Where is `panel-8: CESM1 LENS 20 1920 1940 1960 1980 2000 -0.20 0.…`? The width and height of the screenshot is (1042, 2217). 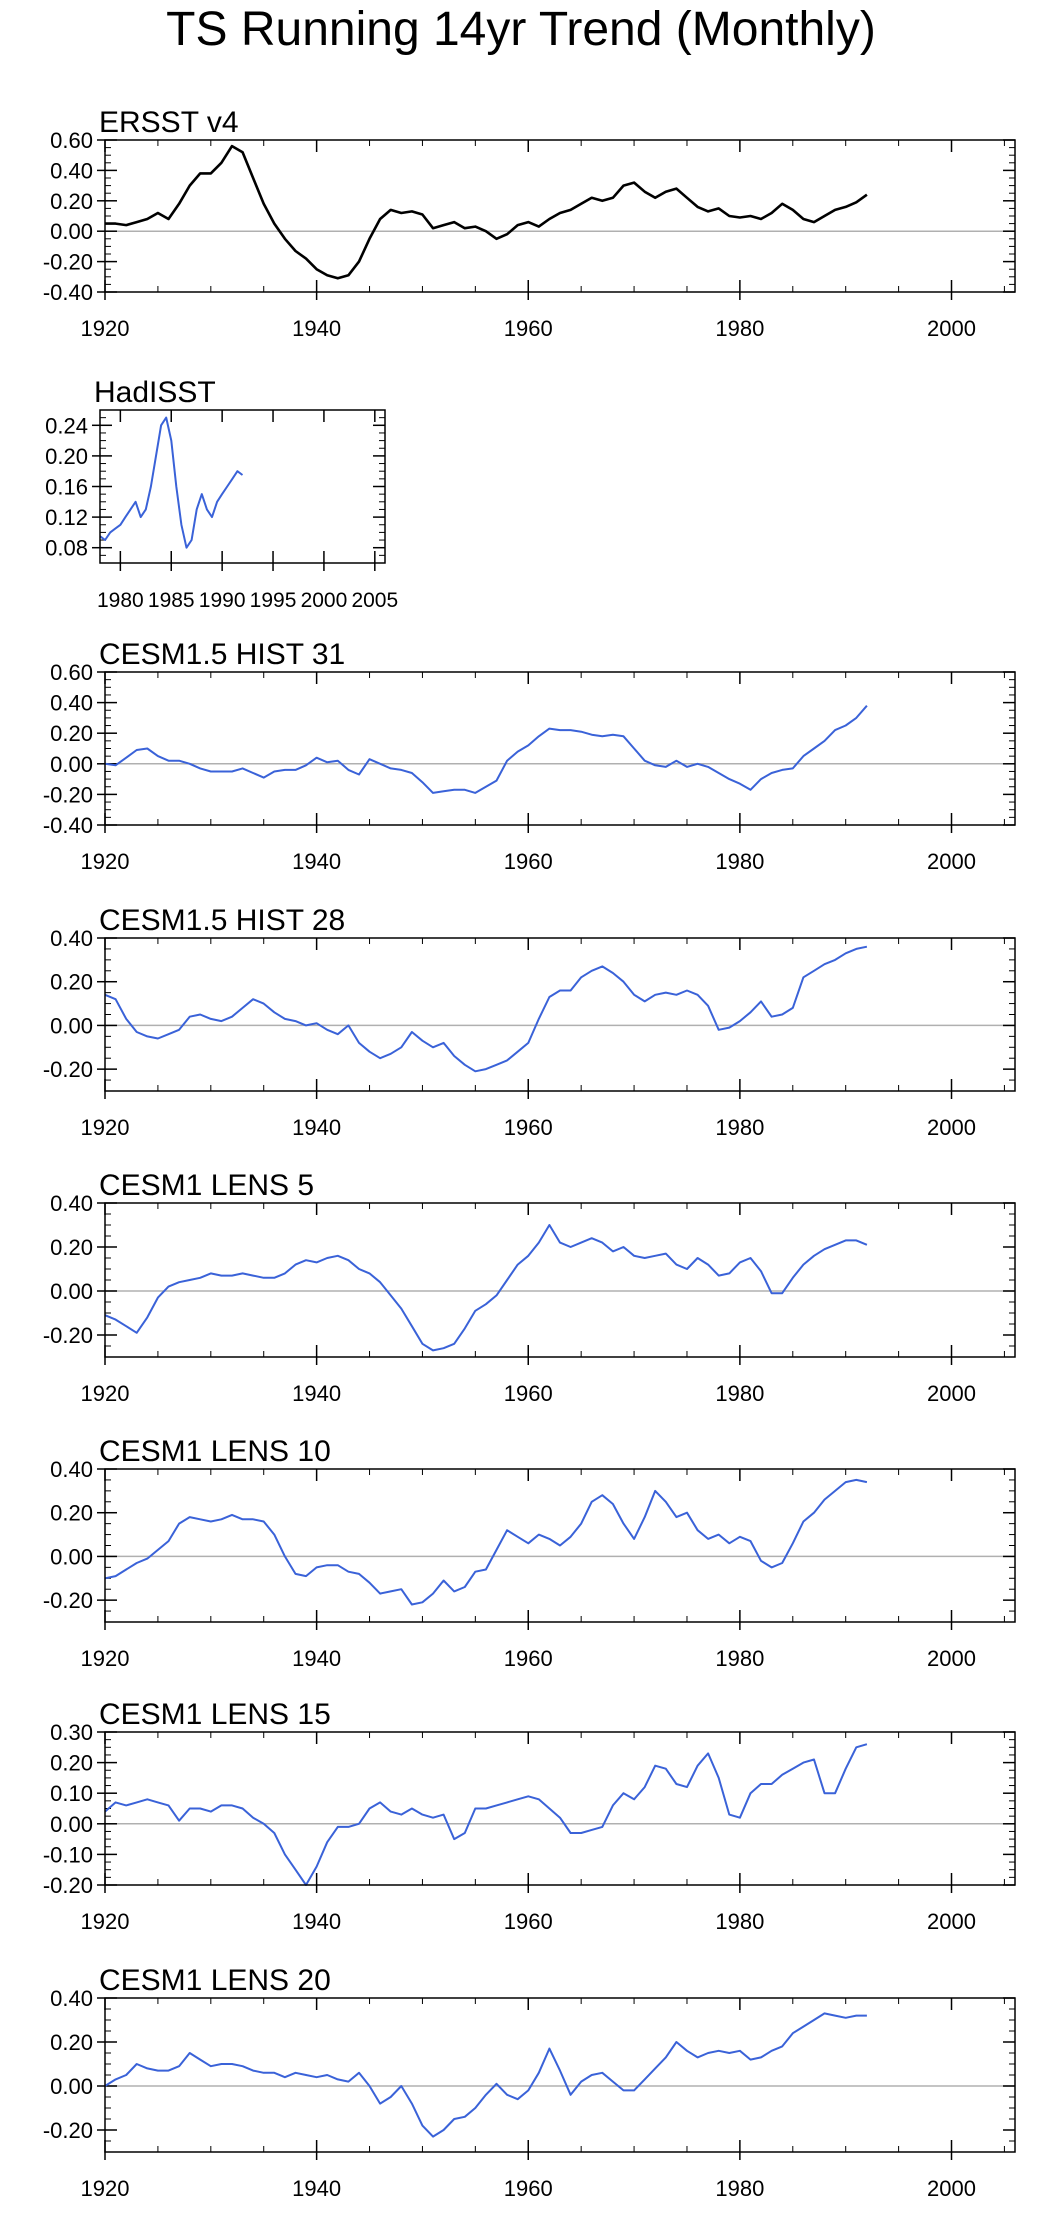 panel-8: CESM1 LENS 20 1920 1940 1960 1980 2000 -0.20 0.… is located at coordinates (529, 2082).